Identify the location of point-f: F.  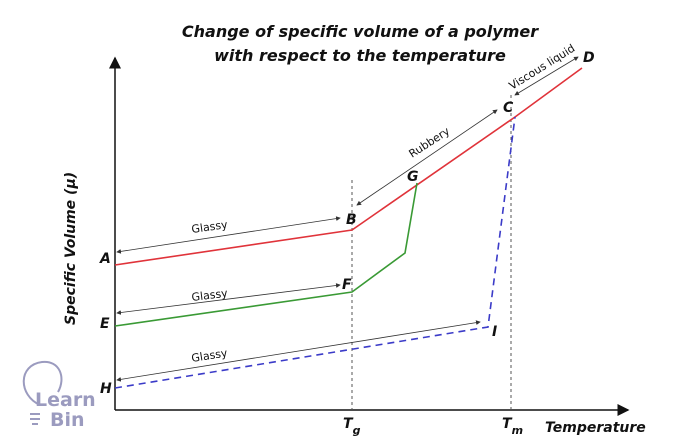
(347, 285).